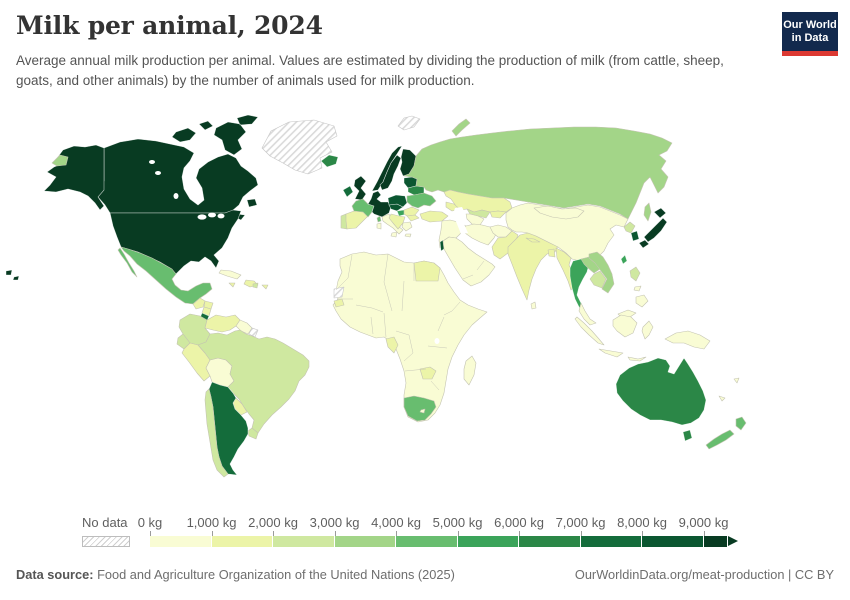 The width and height of the screenshot is (850, 600). What do you see at coordinates (253, 433) in the screenshot?
I see `country-uruguay` at bounding box center [253, 433].